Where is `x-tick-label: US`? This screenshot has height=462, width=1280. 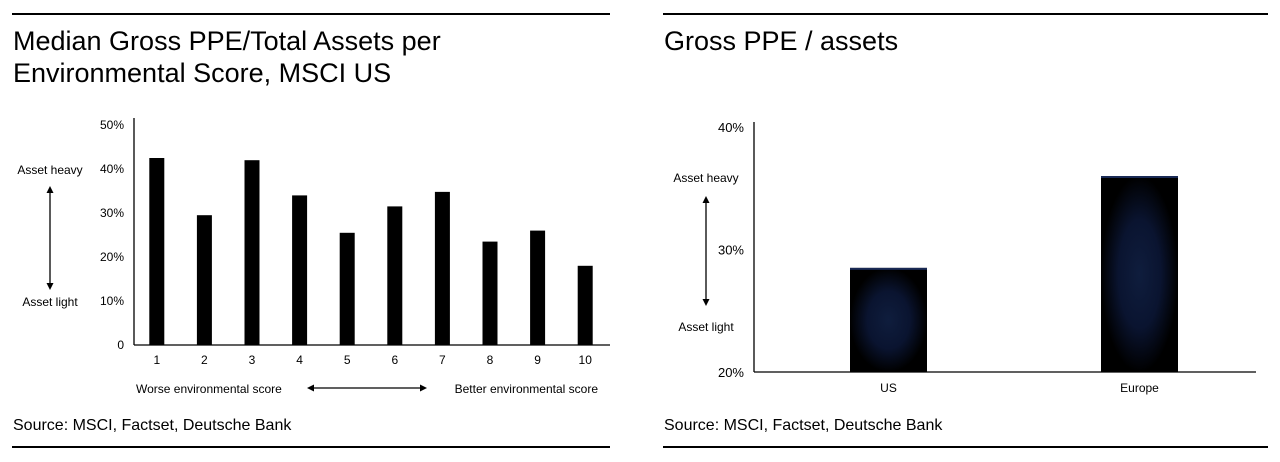 x-tick-label: US is located at coordinates (888, 388).